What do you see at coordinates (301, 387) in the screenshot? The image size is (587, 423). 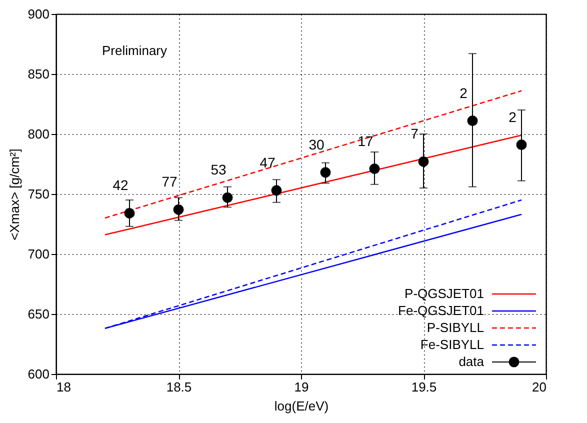 I see `x-tick-label: 19` at bounding box center [301, 387].